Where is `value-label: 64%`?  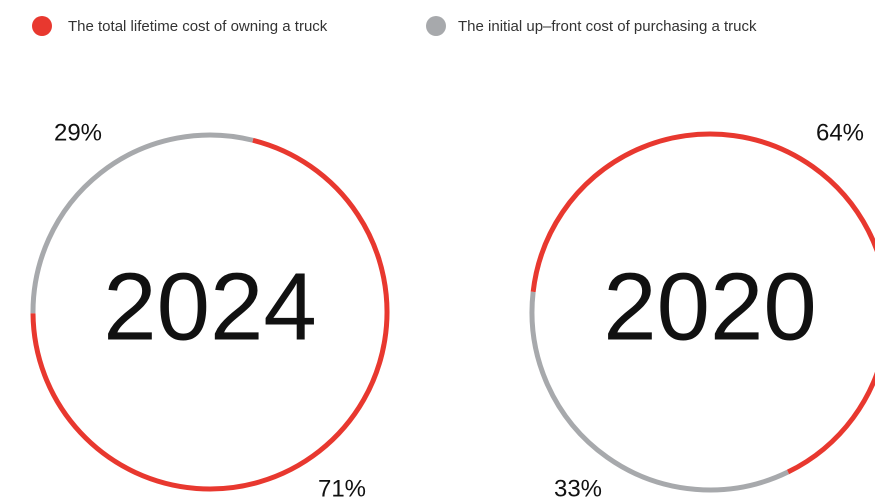
value-label: 64% is located at coordinates (840, 132).